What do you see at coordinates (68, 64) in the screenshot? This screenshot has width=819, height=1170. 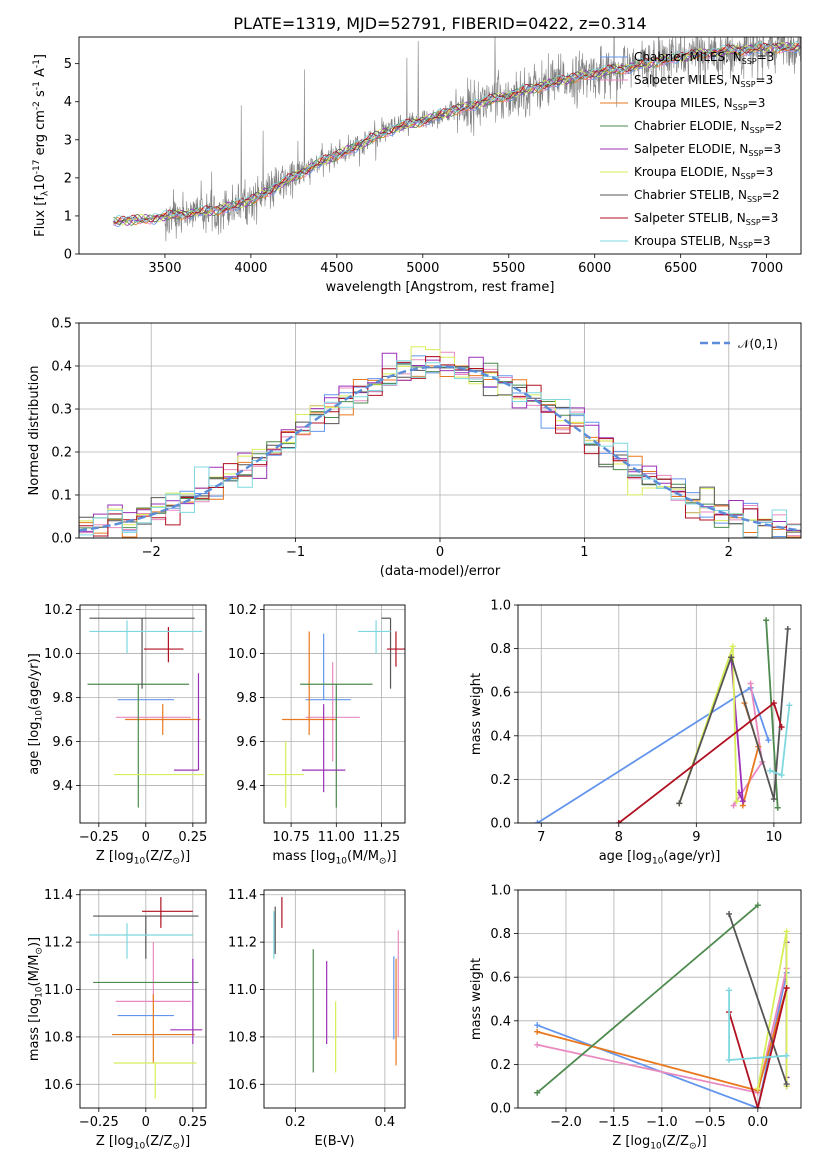 I see `y-tick-label: 5` at bounding box center [68, 64].